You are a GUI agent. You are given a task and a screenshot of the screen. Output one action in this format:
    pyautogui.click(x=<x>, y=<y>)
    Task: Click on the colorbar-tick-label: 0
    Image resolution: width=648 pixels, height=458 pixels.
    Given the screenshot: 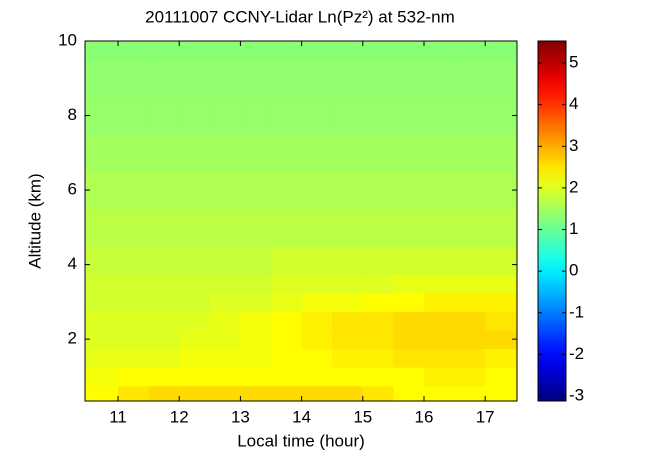 What is the action you would take?
    pyautogui.click(x=573, y=270)
    